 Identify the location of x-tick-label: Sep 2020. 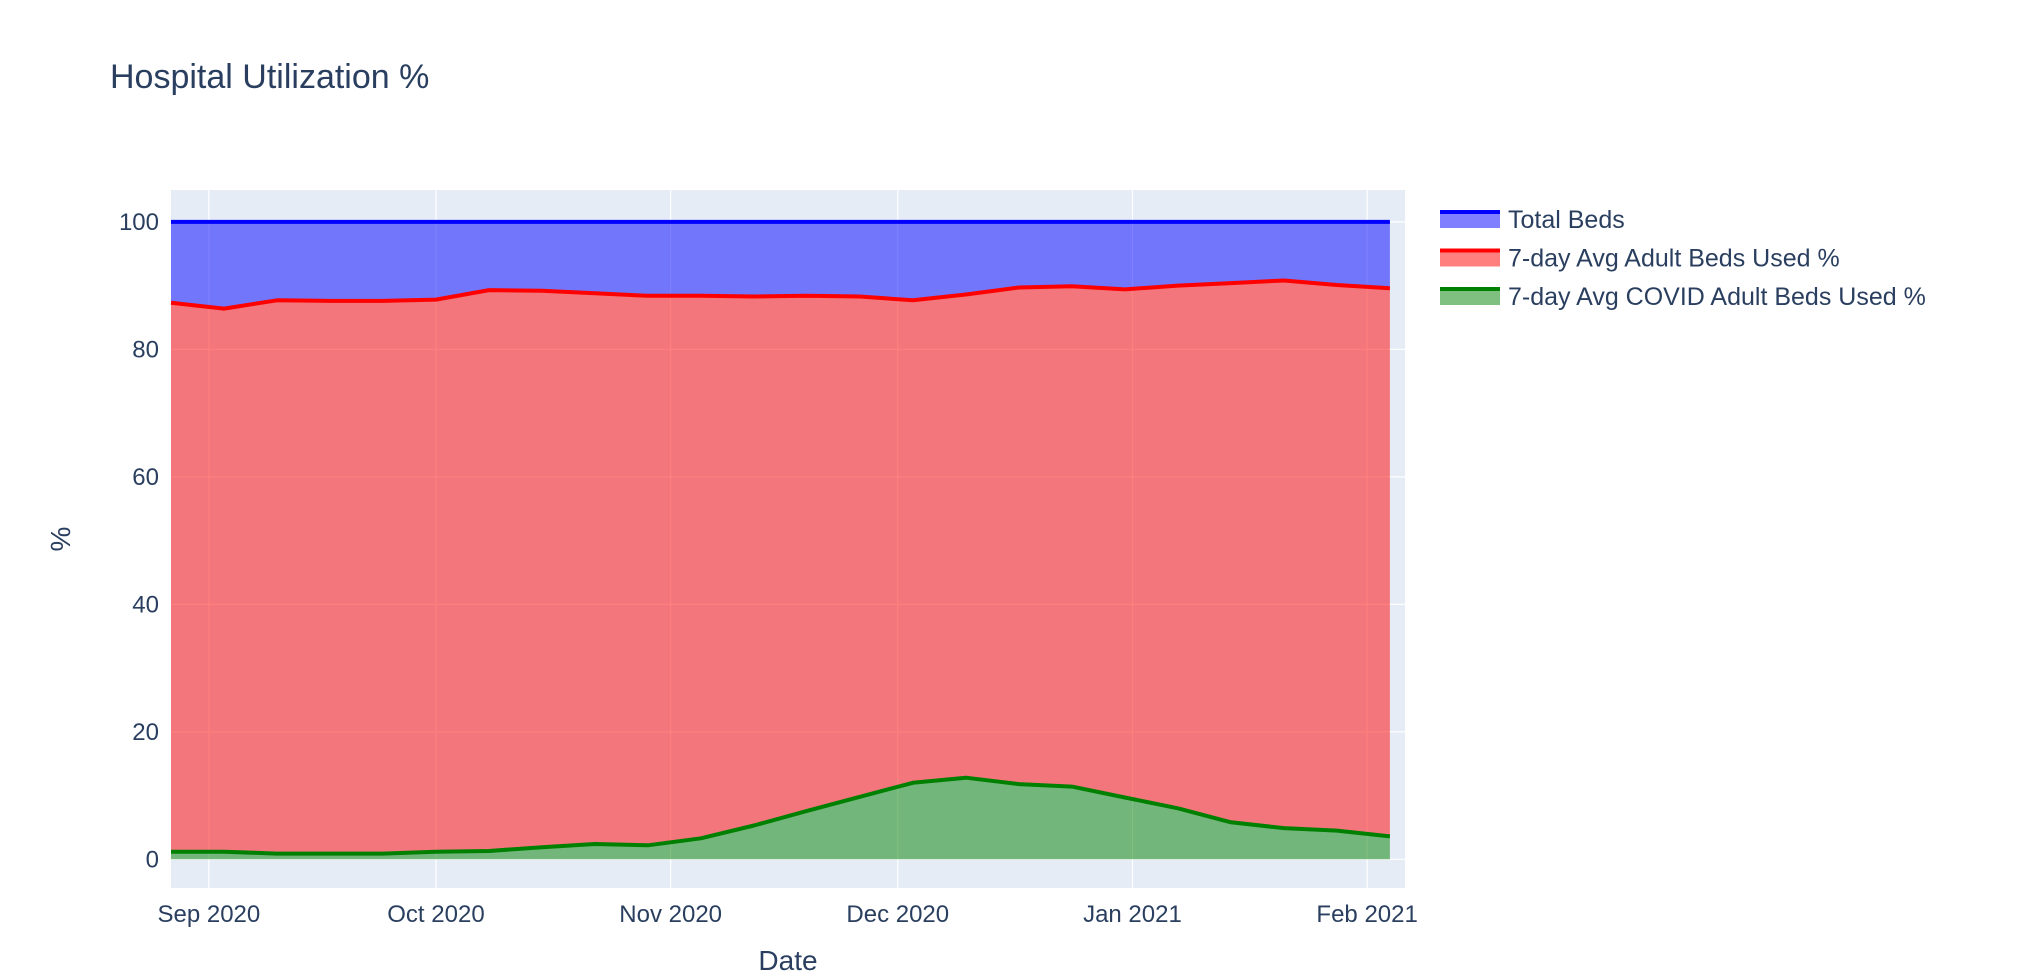
(208, 914).